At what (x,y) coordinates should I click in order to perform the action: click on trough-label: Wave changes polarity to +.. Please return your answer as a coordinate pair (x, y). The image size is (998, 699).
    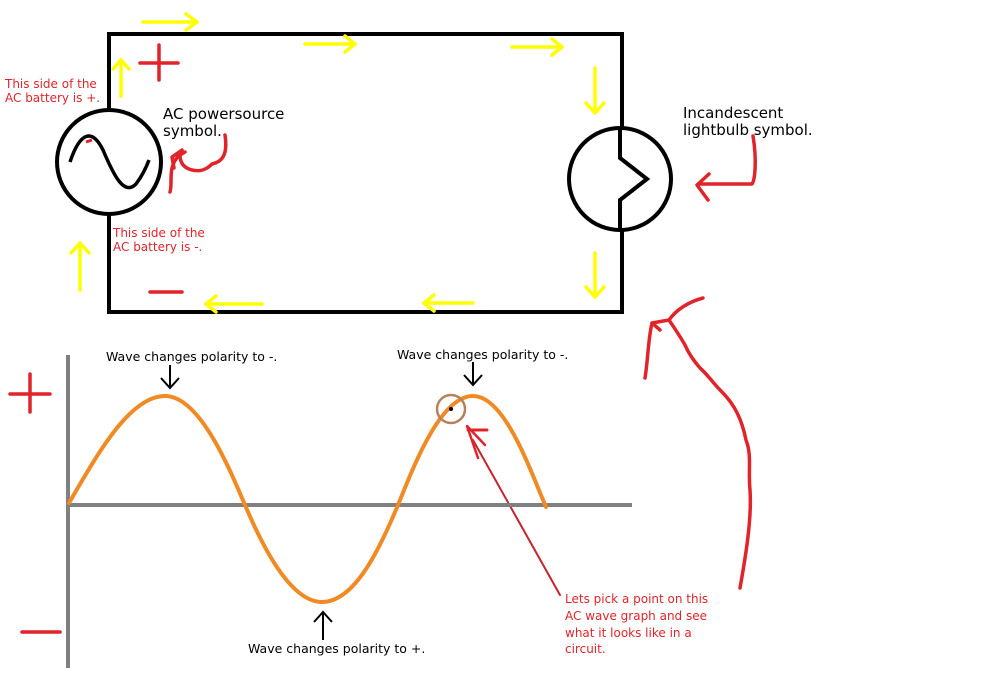
    Looking at the image, I should click on (337, 648).